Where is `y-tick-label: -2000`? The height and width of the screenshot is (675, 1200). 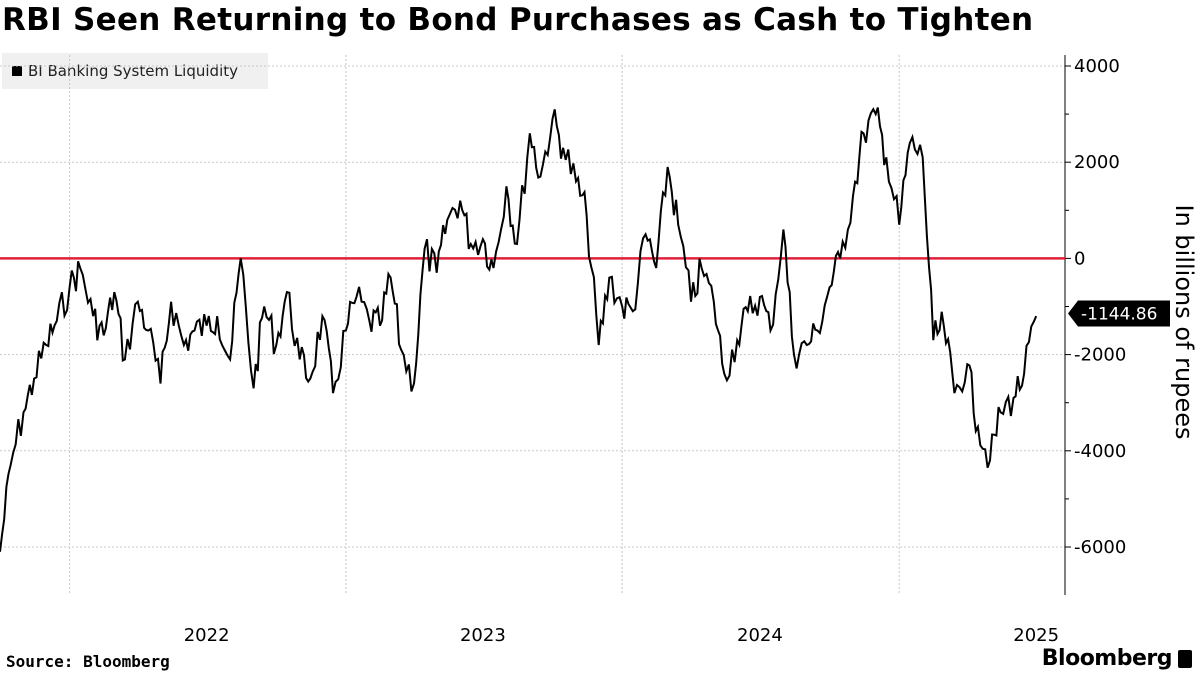 y-tick-label: -2000 is located at coordinates (1100, 355).